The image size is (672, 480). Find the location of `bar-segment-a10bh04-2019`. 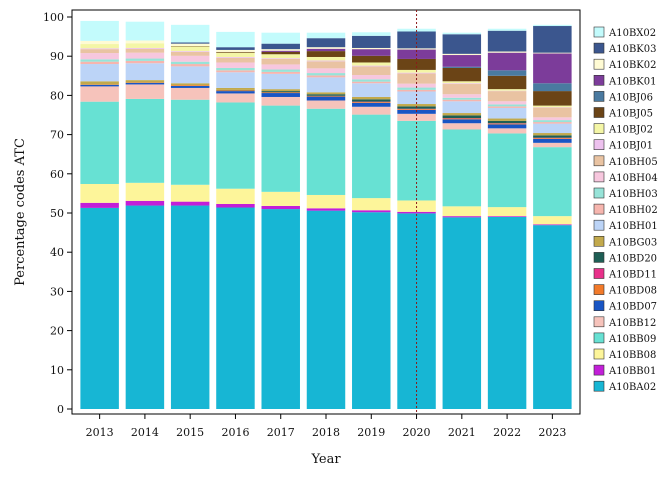

bar-segment-a10bh04-2019 is located at coordinates (371, 77).